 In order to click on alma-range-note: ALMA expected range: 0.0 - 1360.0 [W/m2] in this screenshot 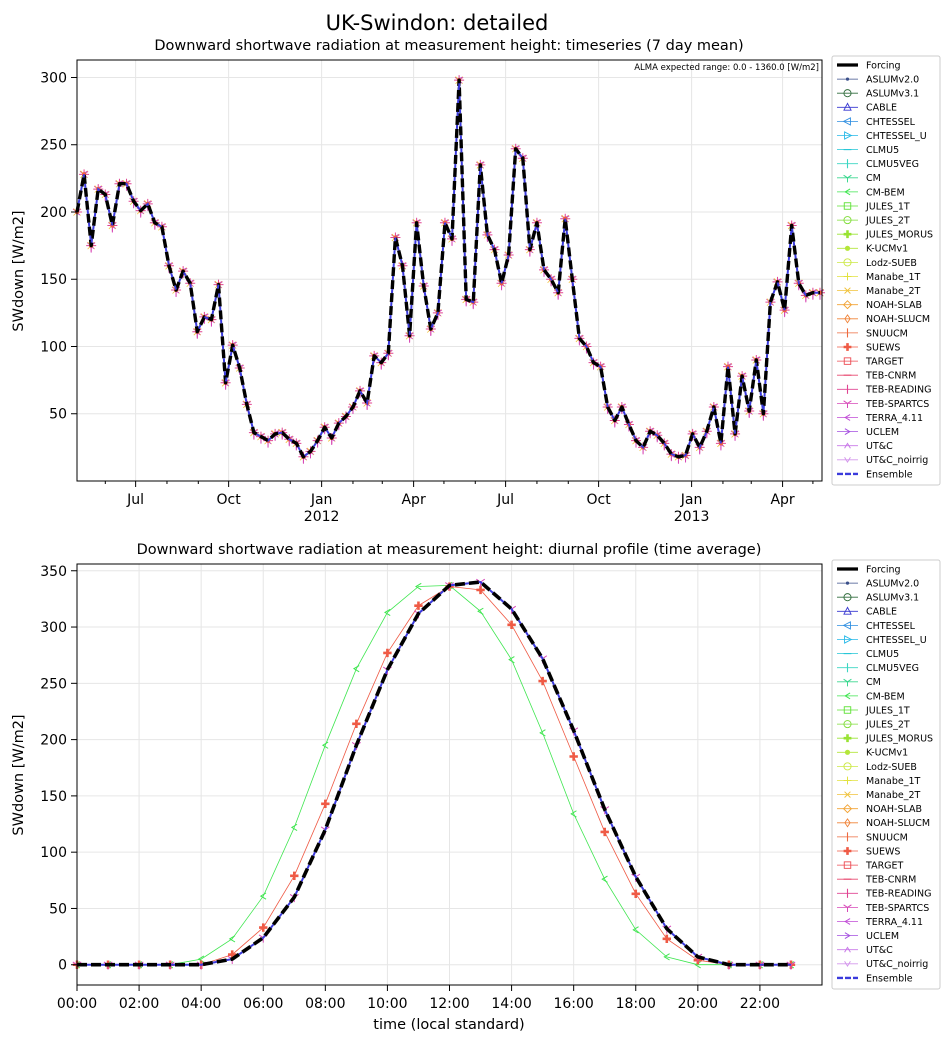, I will do `click(726, 68)`.